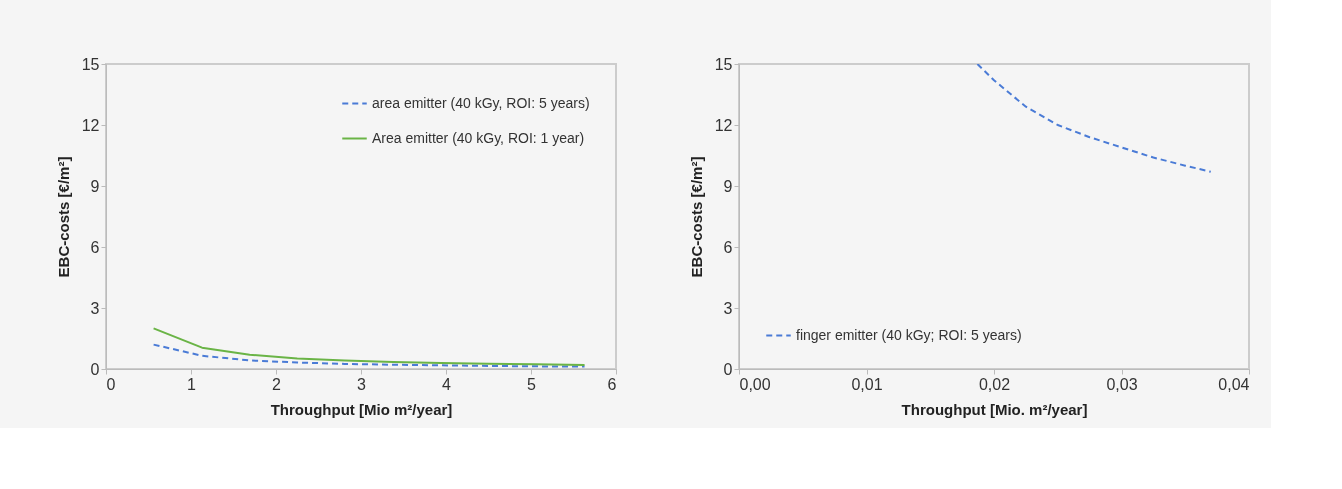  What do you see at coordinates (994, 384) in the screenshot?
I see `x-tick-label: 0,02` at bounding box center [994, 384].